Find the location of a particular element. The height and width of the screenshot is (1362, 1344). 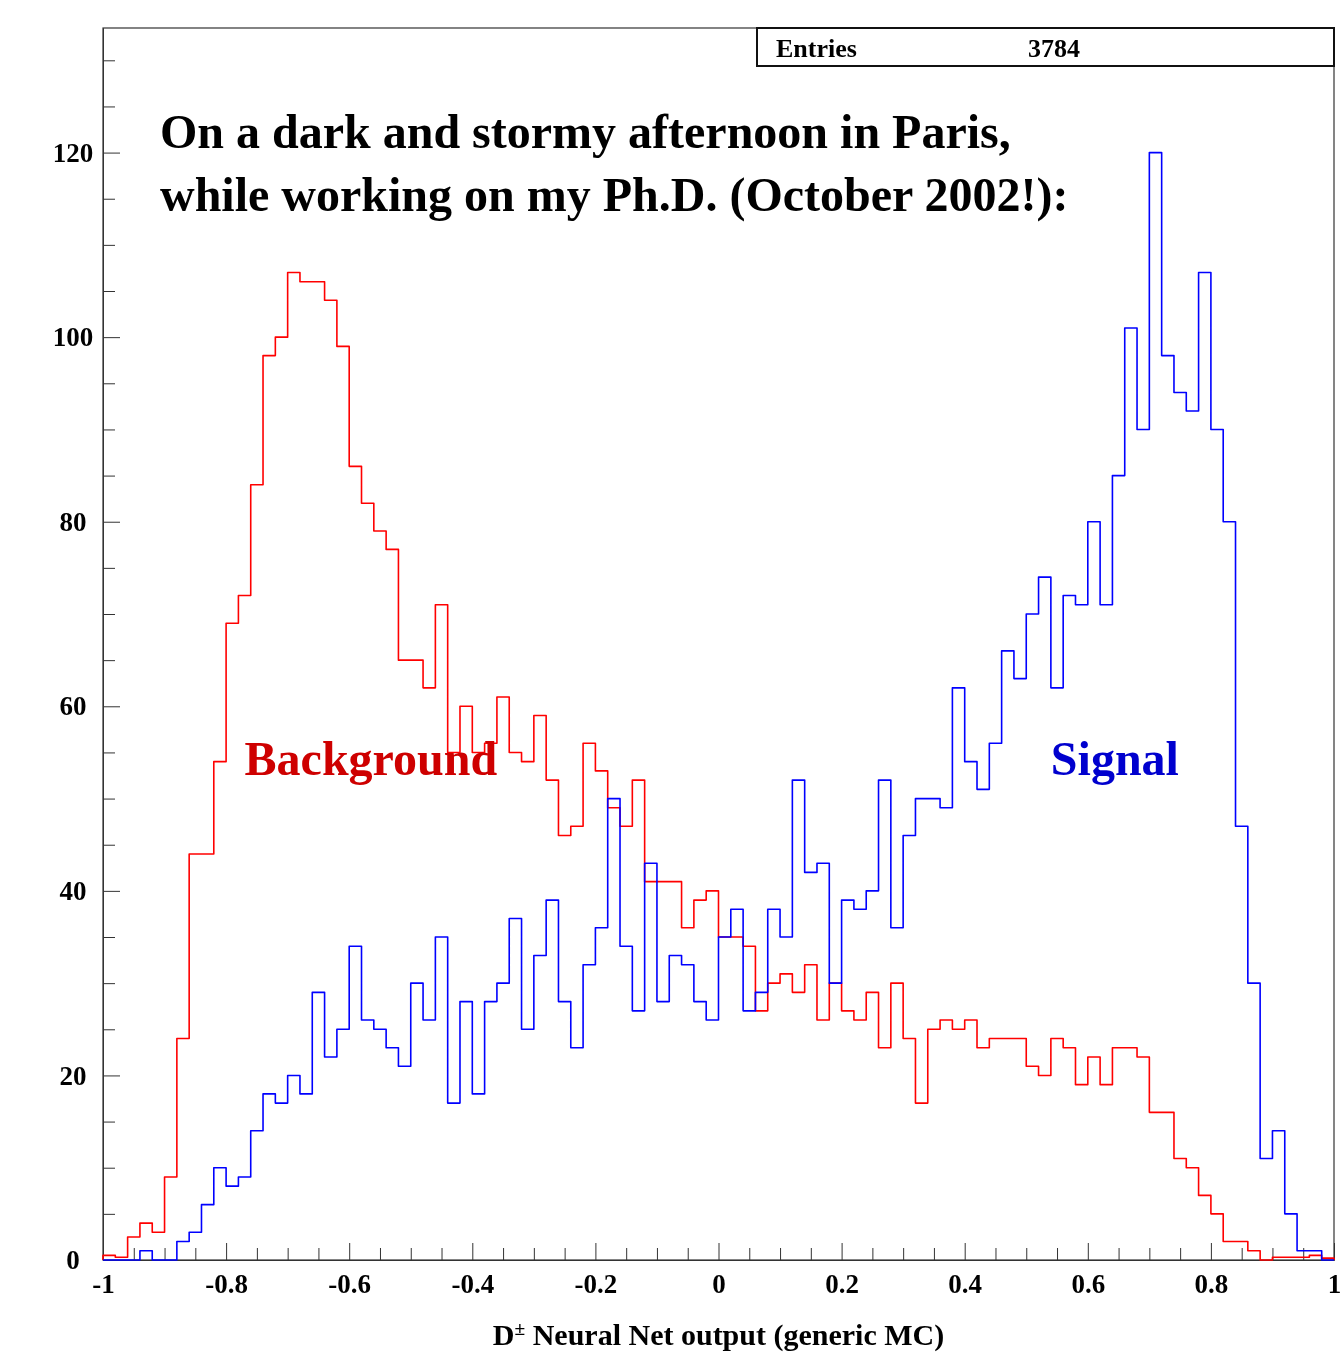

series-label: Signal is located at coordinates (1114, 758).